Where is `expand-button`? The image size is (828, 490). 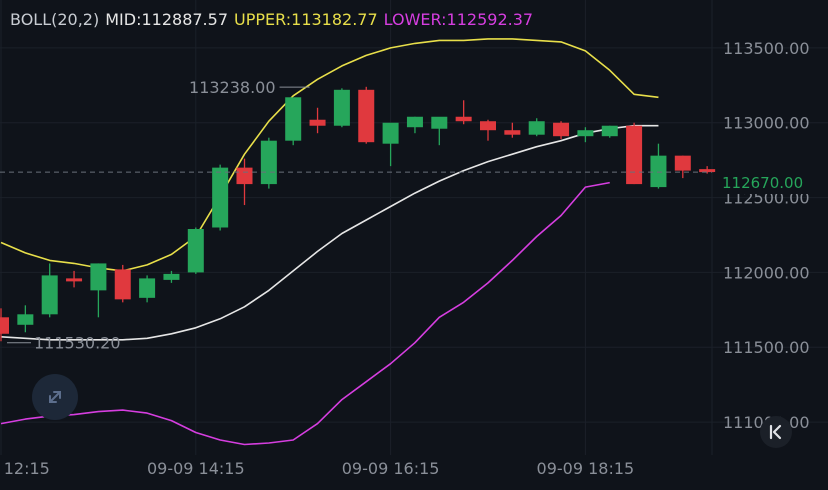
expand-button is located at coordinates (55, 397).